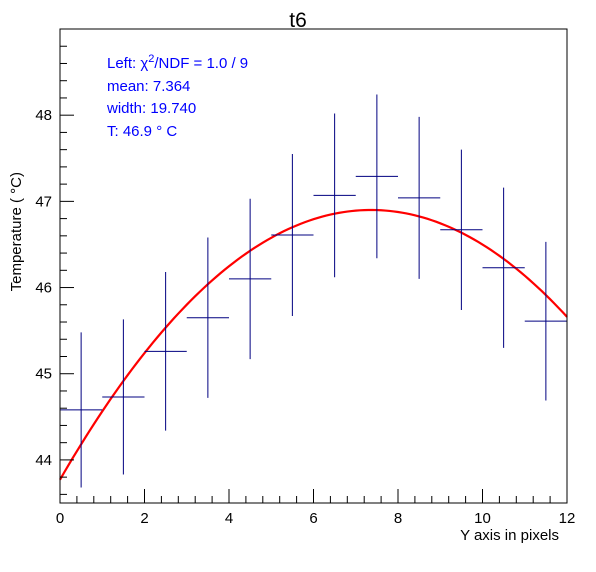 This screenshot has height=572, width=596. I want to click on x-tick-label: 4, so click(229, 518).